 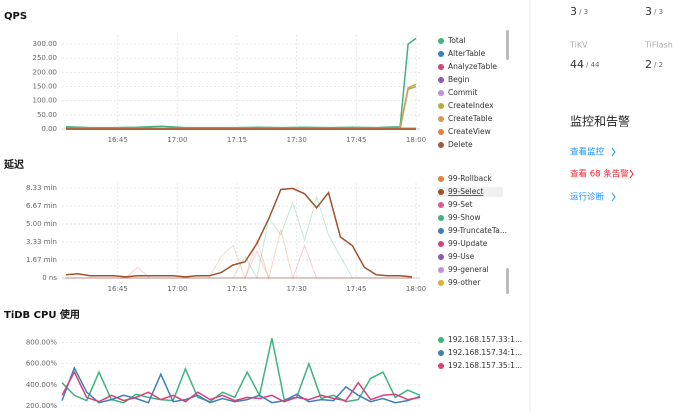 What do you see at coordinates (118, 289) in the screenshot?
I see `x-tick-label: 16:45` at bounding box center [118, 289].